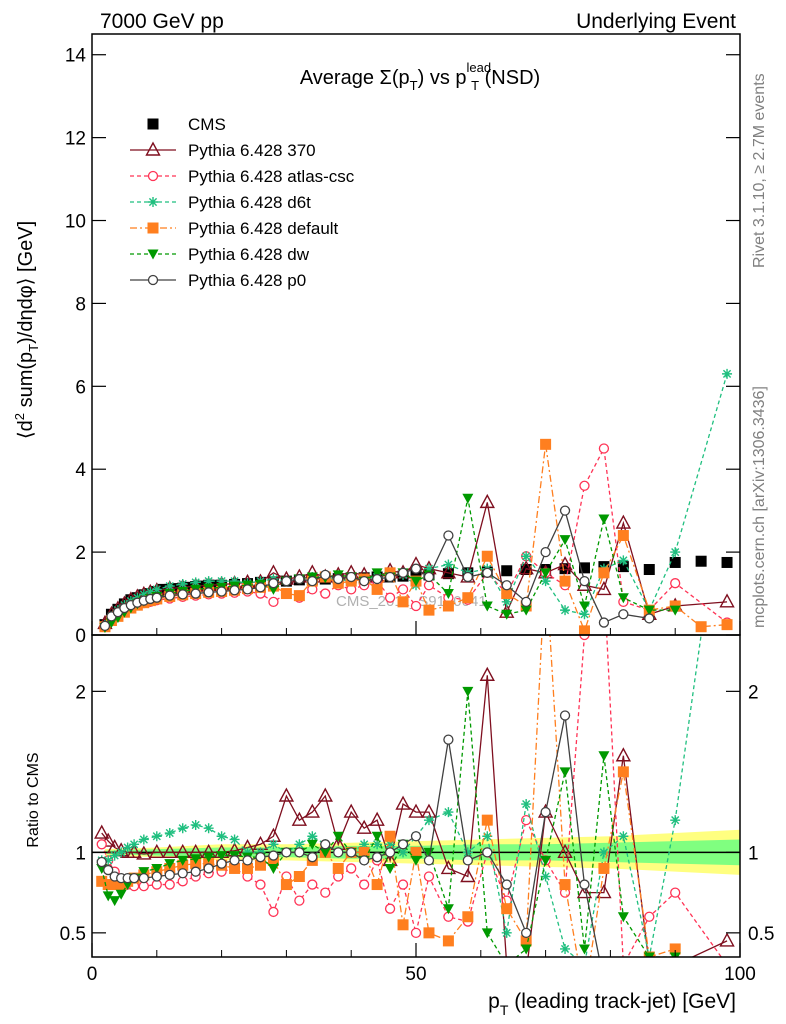 Image resolution: width=786 pixels, height=1024 pixels. I want to click on main-y-axis-label: ⟨d2 sum(pT)/dηdφ⟩ [GeV], so click(26, 330).